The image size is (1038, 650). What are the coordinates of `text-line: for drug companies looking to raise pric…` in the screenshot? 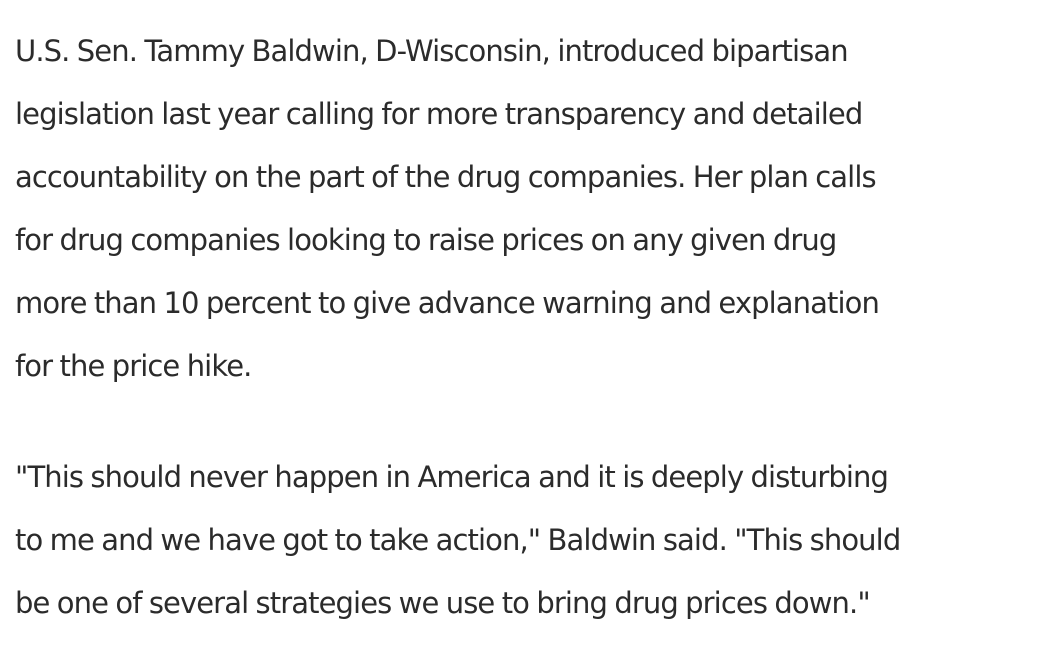 It's located at (426, 240).